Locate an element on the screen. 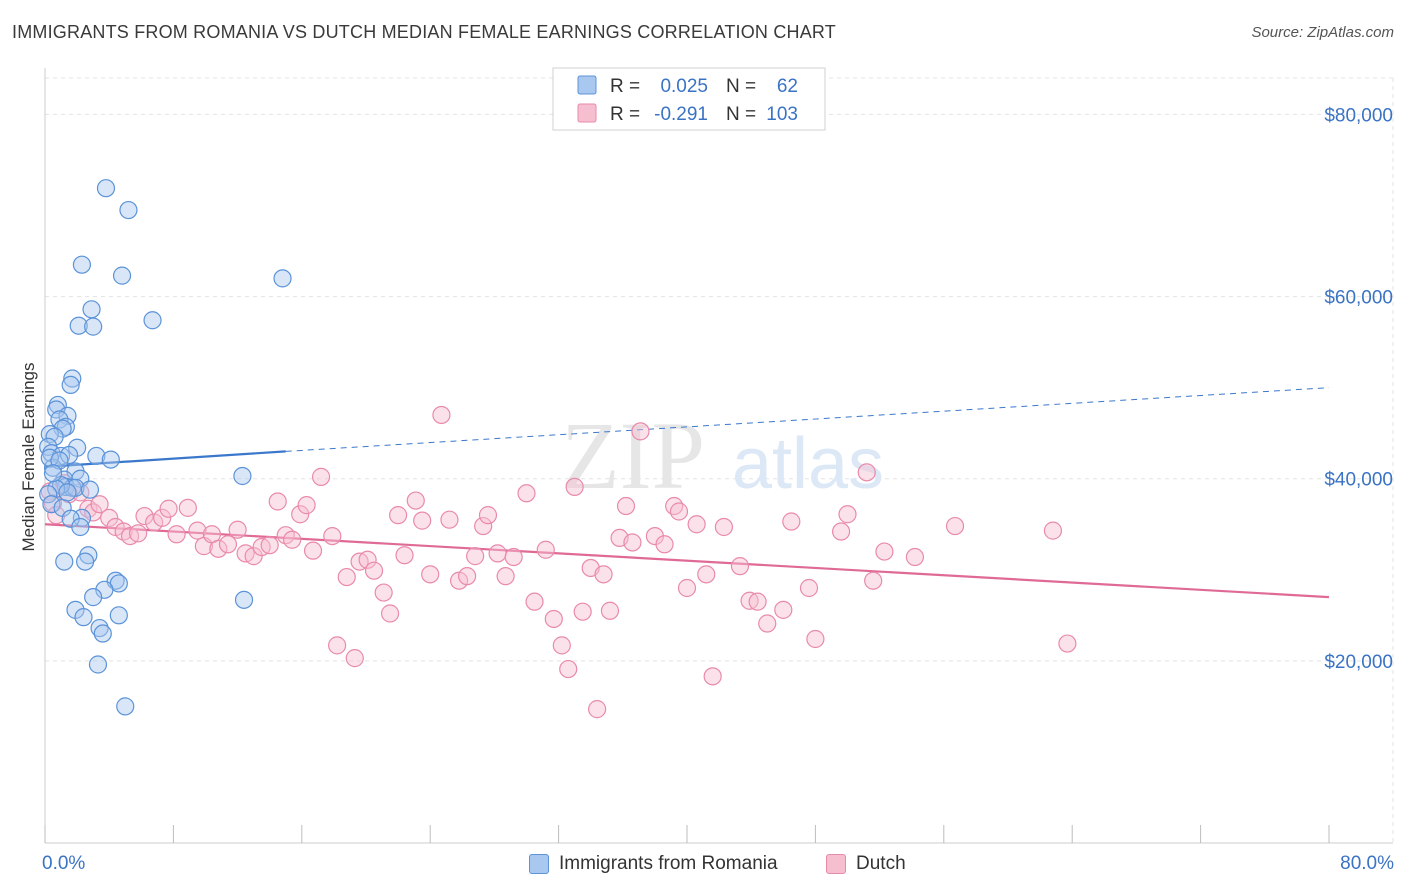  y-tick-label: $60,000 is located at coordinates (1358, 298).